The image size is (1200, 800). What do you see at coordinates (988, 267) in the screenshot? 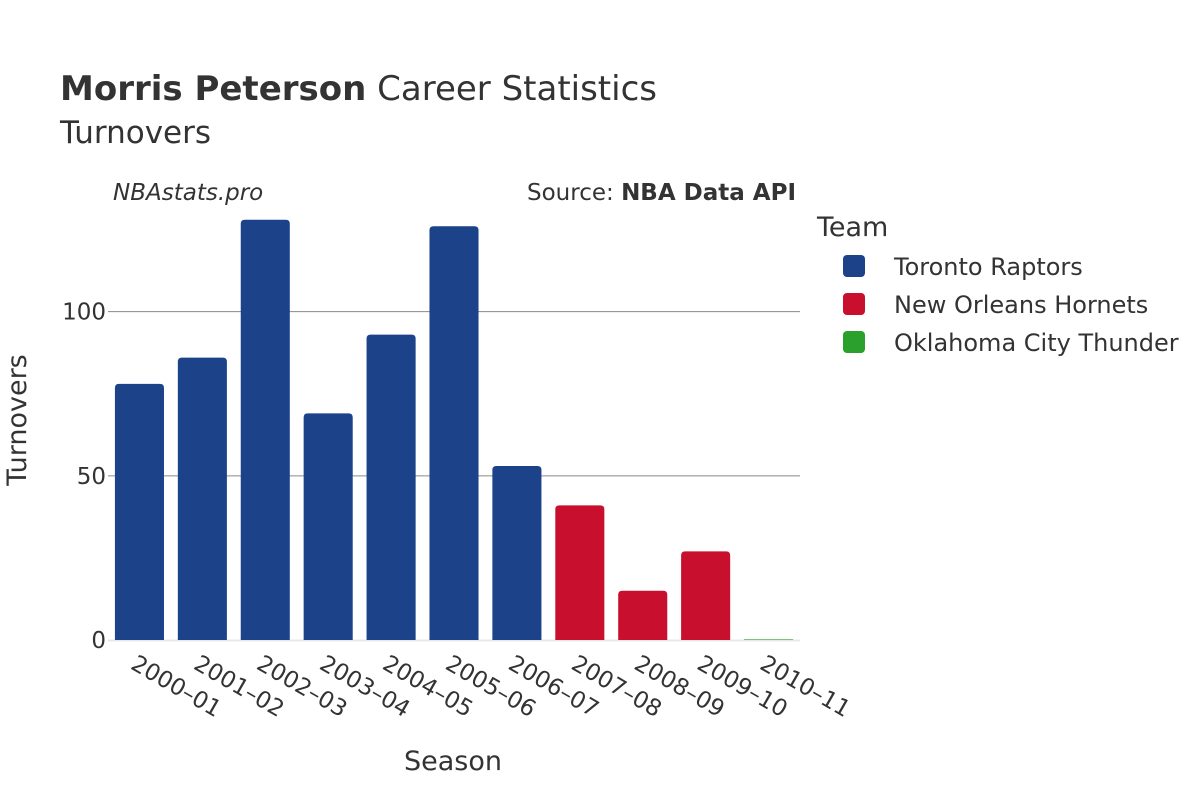
I see `legend-label: Toronto Raptors` at bounding box center [988, 267].